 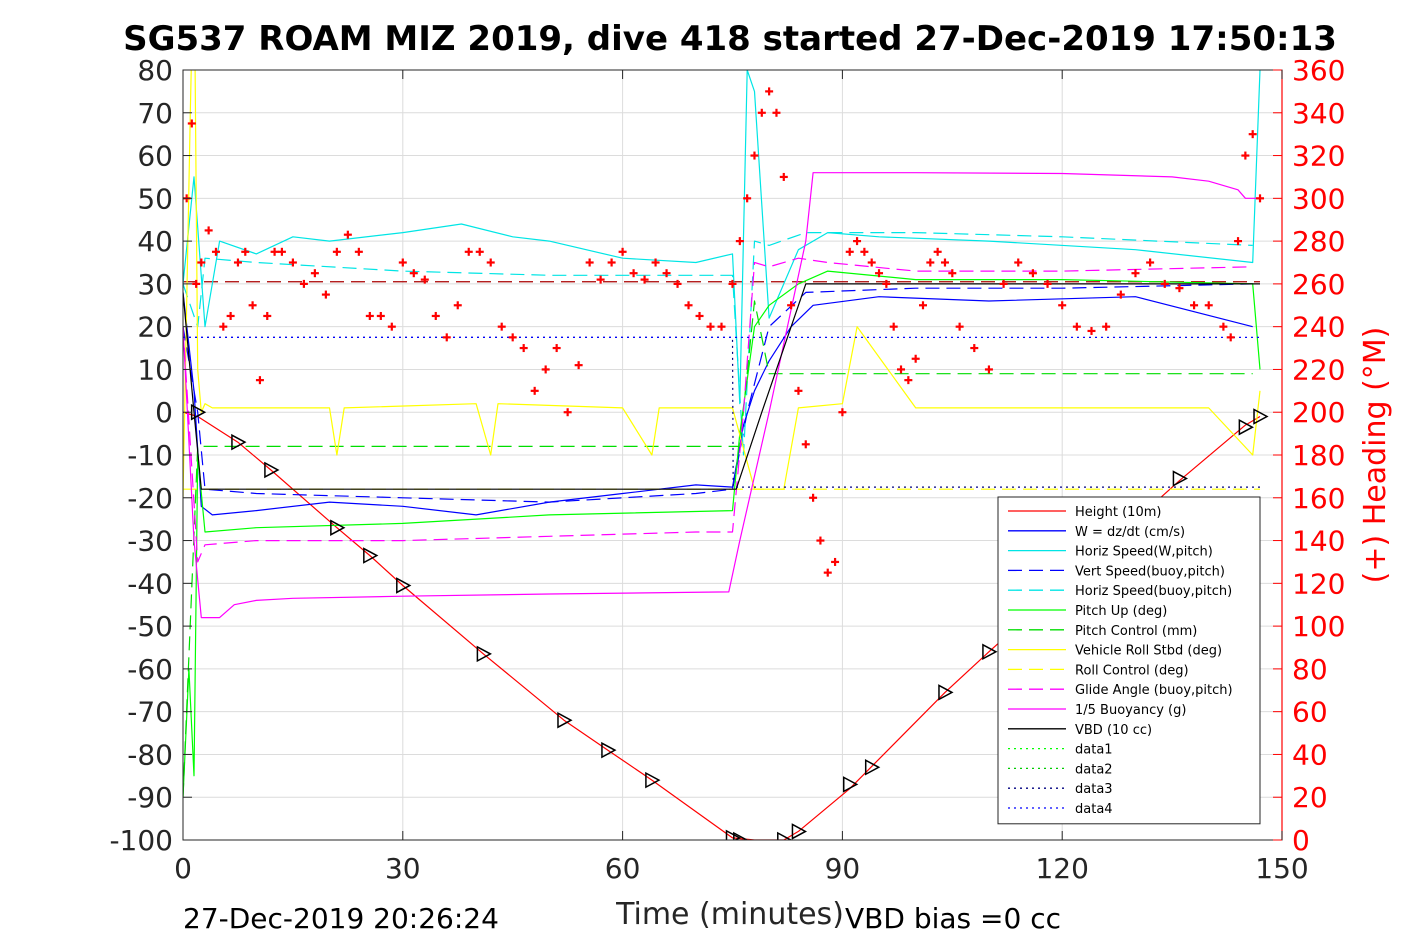 What do you see at coordinates (1118, 512) in the screenshot?
I see `legend-label: Height (10m)` at bounding box center [1118, 512].